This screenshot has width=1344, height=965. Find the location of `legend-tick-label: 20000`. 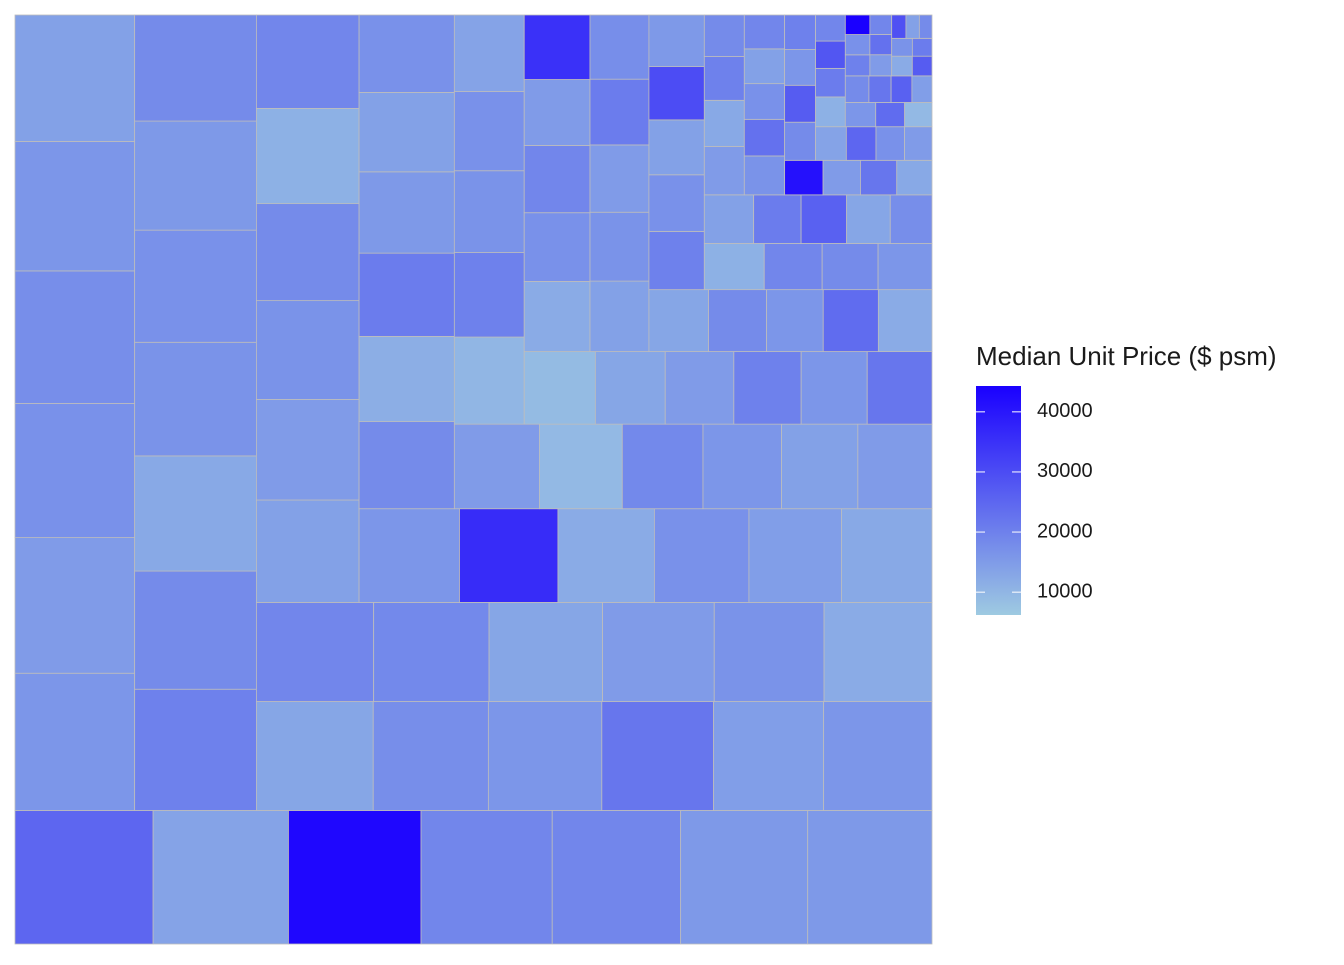

legend-tick-label: 20000 is located at coordinates (1065, 531).